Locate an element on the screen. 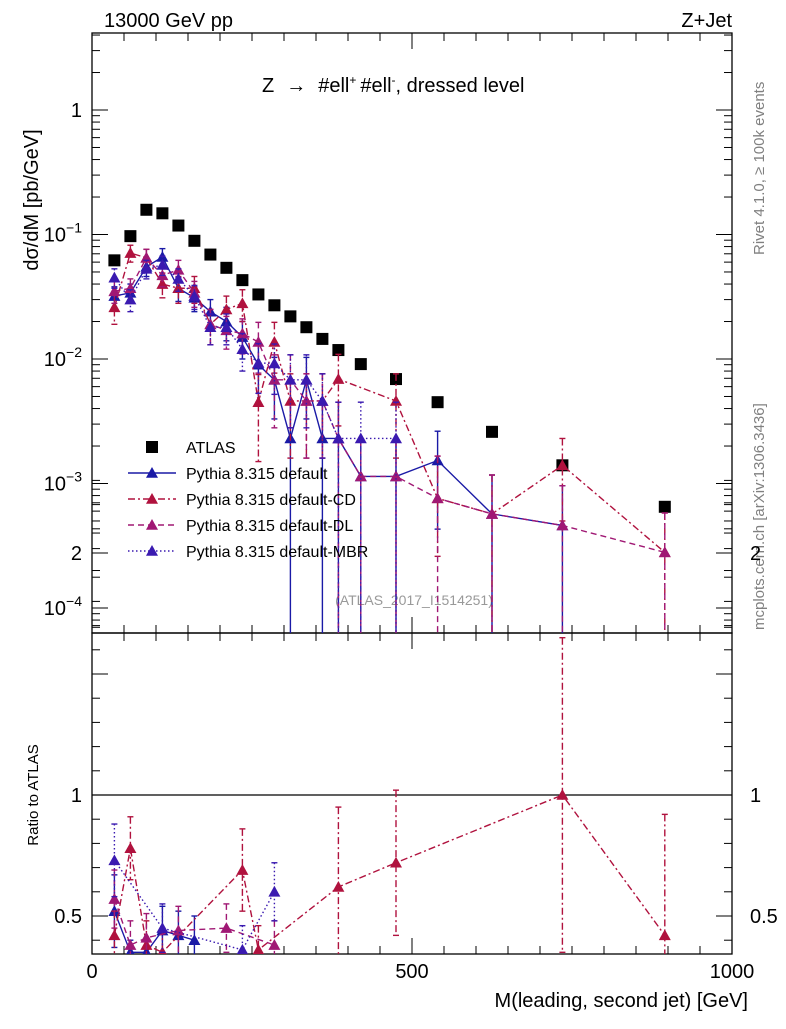 This screenshot has height=1029, width=786. y-tick-label: 10⁻⁴ is located at coordinates (63, 606).